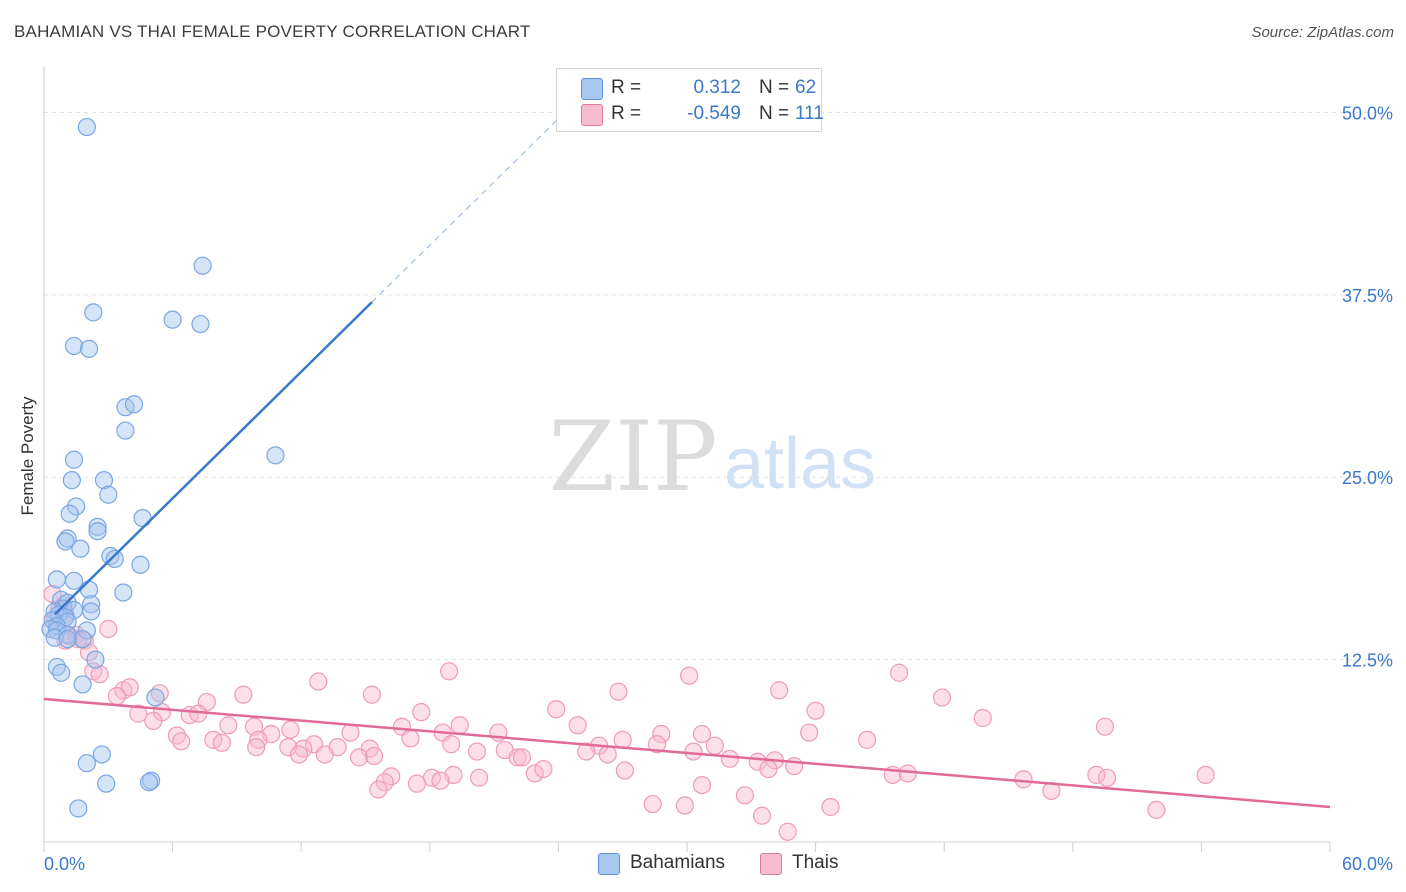  I want to click on bahamians-trend-line, so click(213, 458).